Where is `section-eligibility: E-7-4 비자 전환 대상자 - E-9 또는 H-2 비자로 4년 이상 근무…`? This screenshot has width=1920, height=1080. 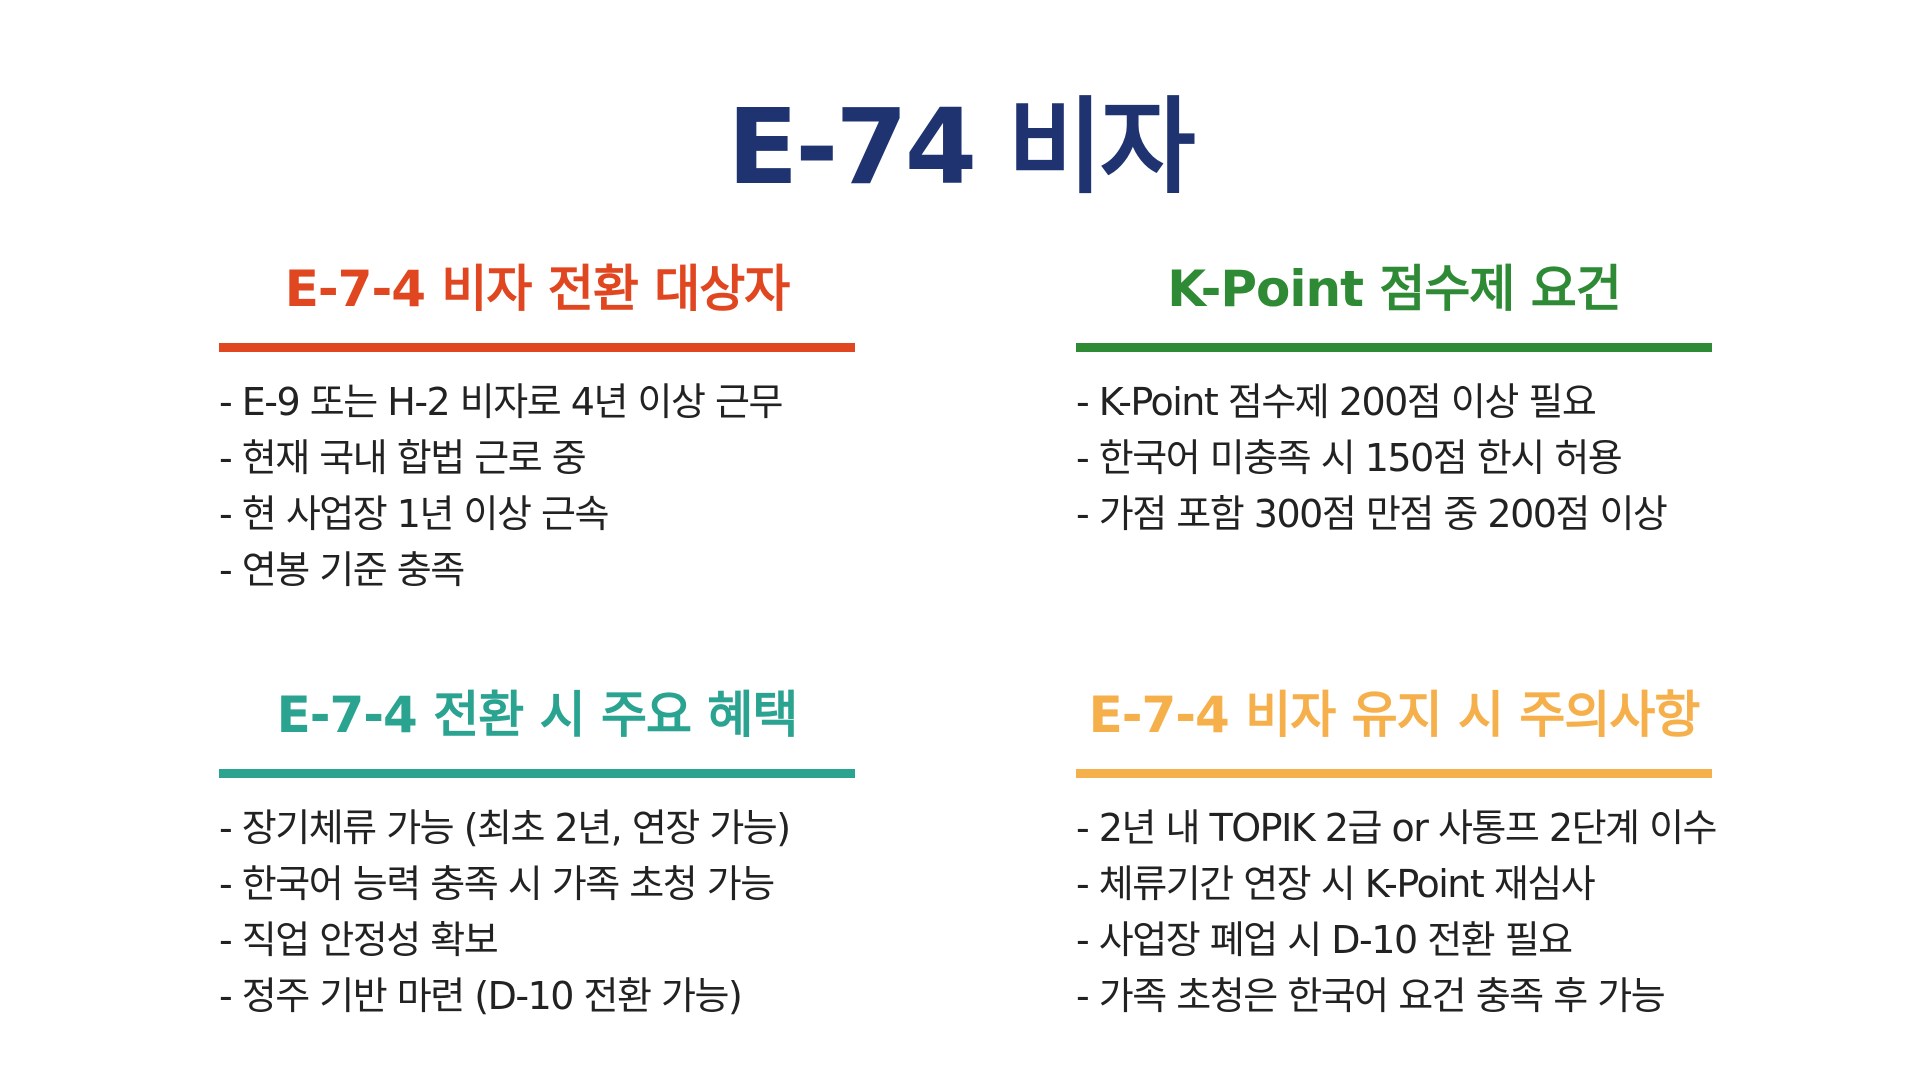 section-eligibility: E-7-4 비자 전환 대상자 - E-9 또는 H-2 비자로 4년 이상 근무… is located at coordinates (537, 426).